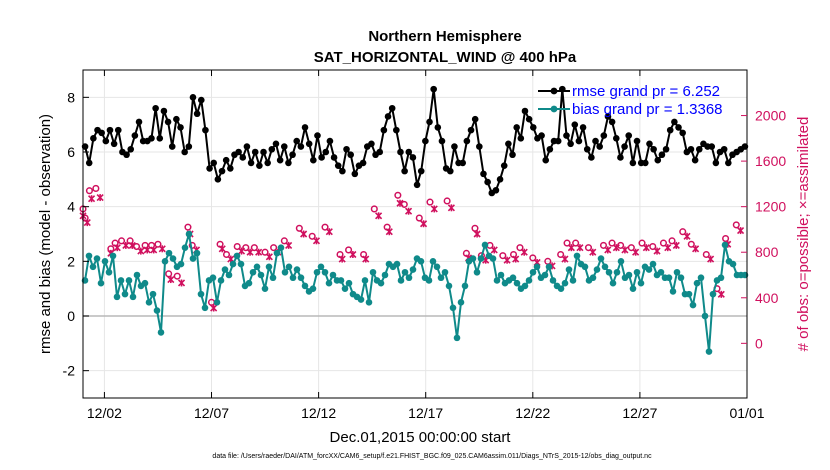  I want to click on y2-tick-label: 400, so click(767, 298).